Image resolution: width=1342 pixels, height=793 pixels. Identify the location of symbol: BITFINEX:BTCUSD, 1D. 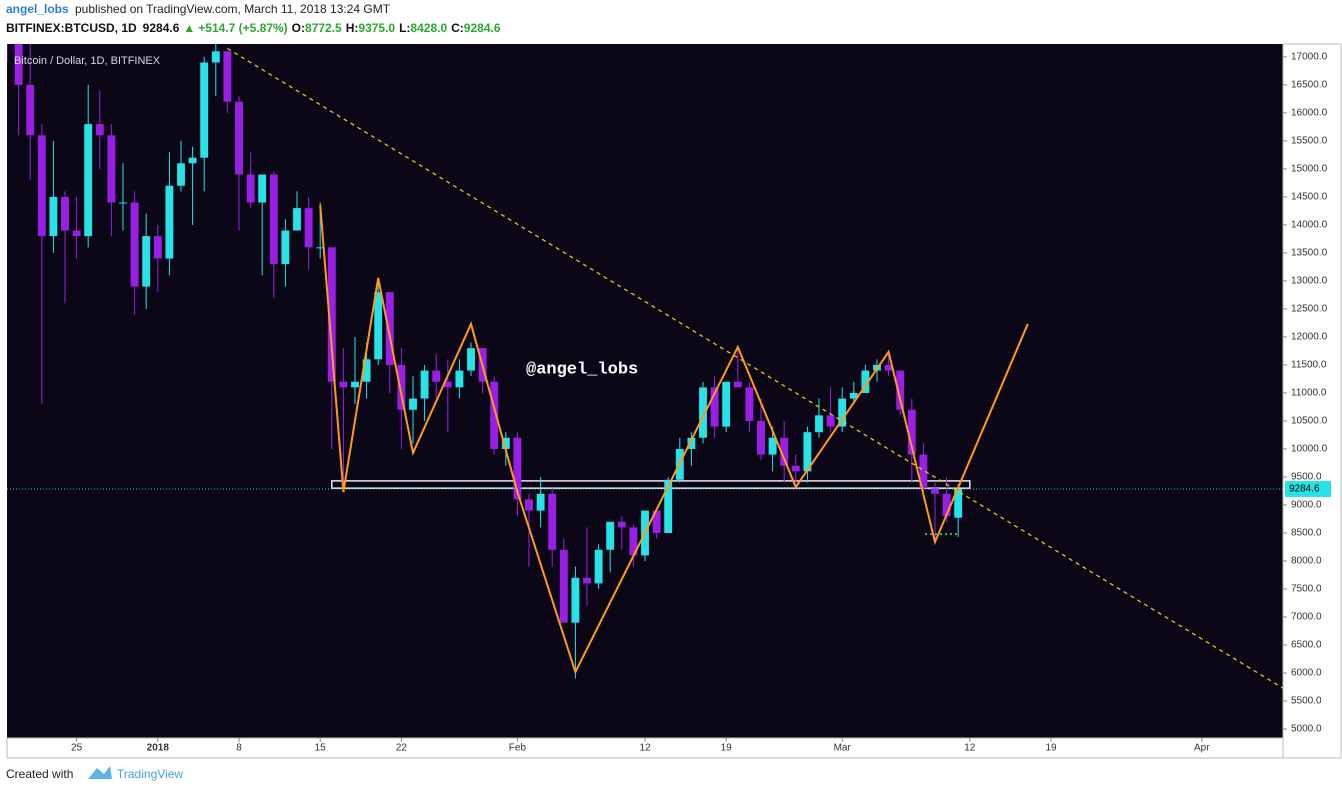
(71, 28).